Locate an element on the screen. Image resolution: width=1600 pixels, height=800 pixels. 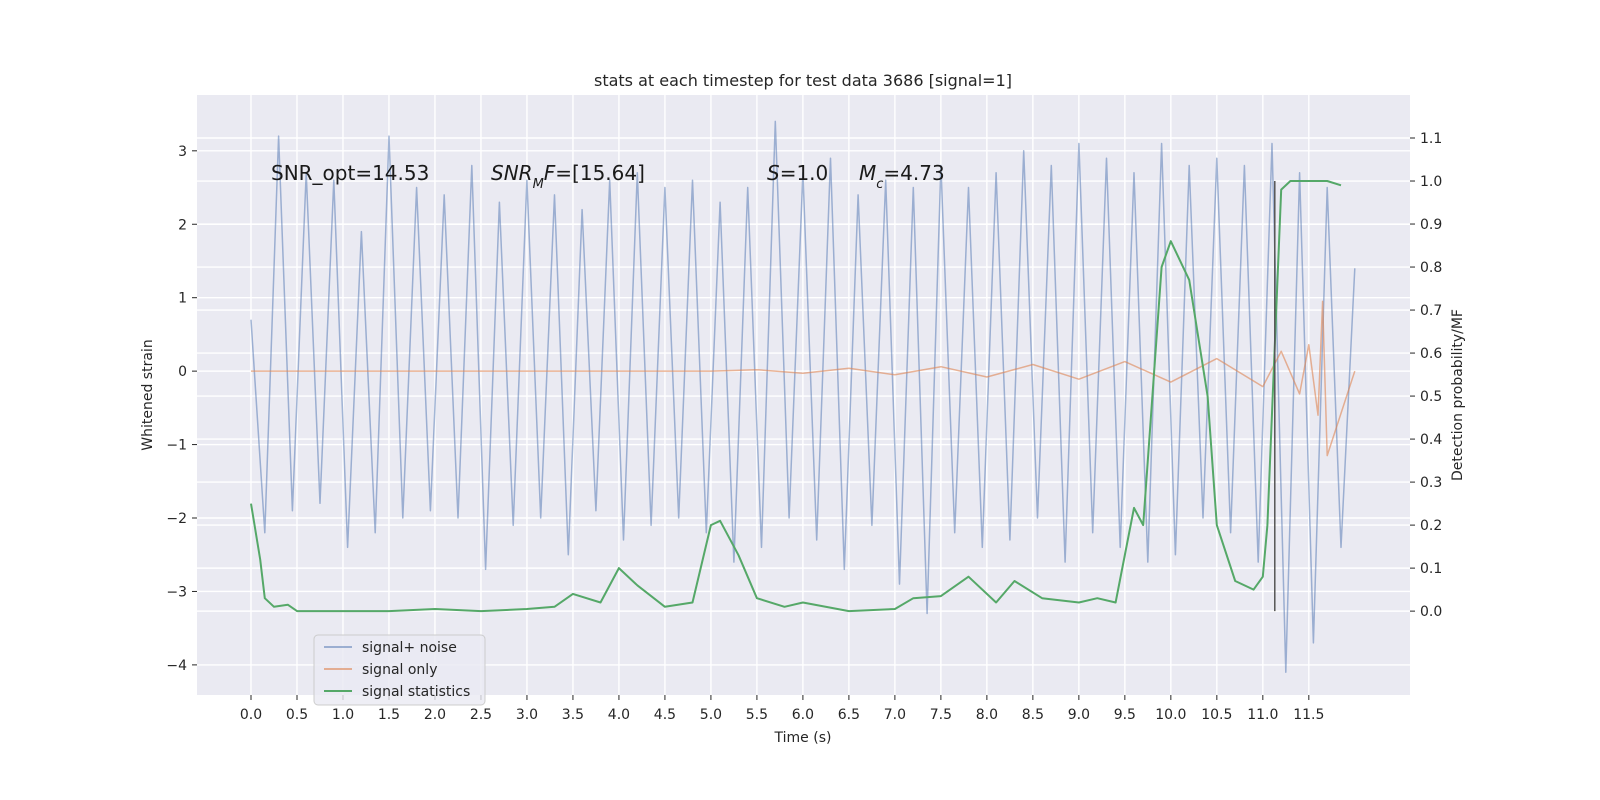
y-tick-label: −2 is located at coordinates (176, 519).